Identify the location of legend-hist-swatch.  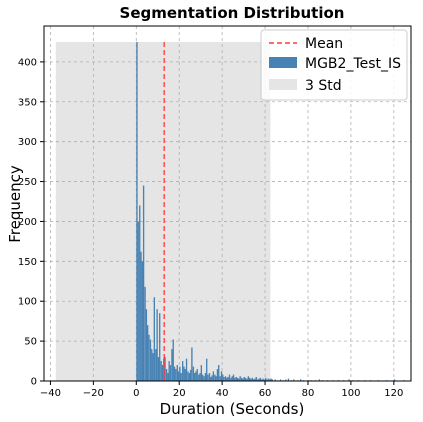
(283, 62).